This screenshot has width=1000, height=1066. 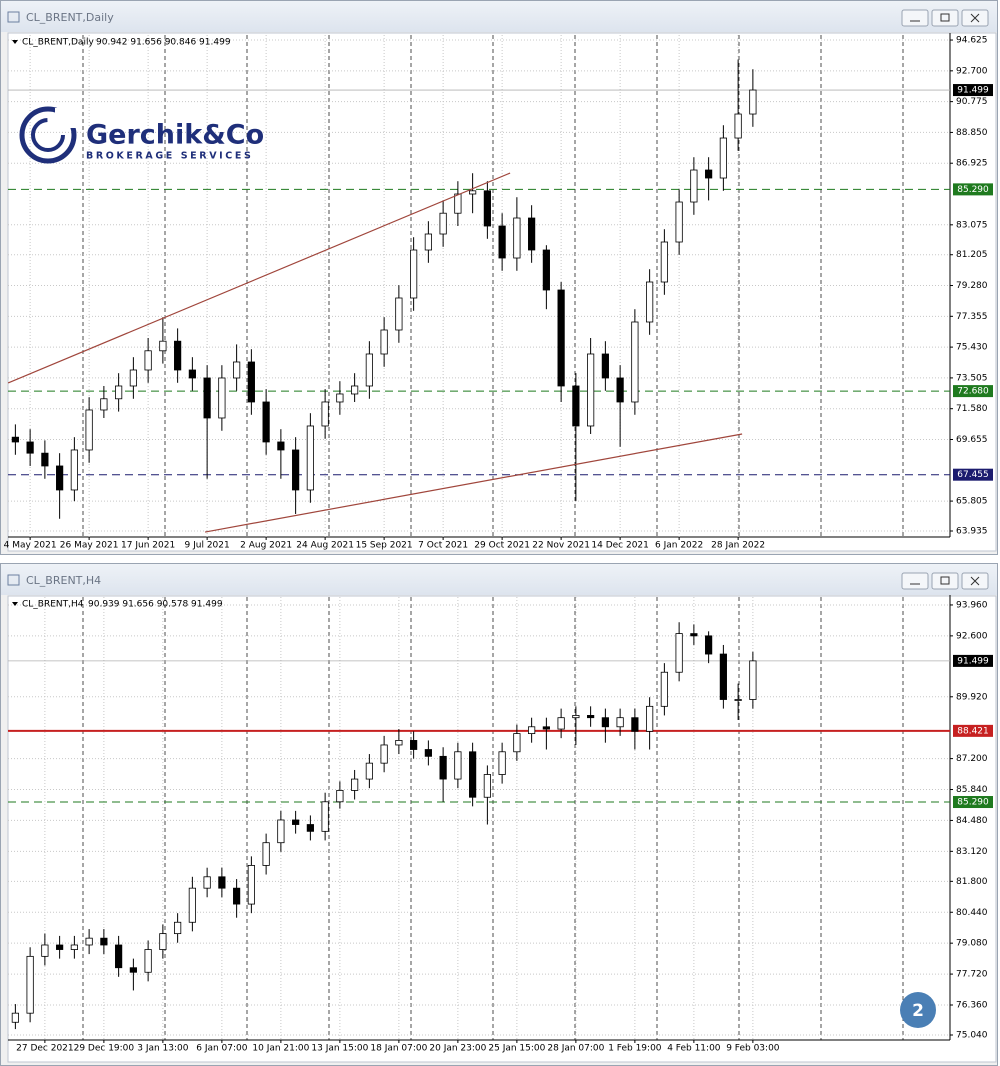 I want to click on x-tick-label: 20 Jan 23:00, so click(x=457, y=1049).